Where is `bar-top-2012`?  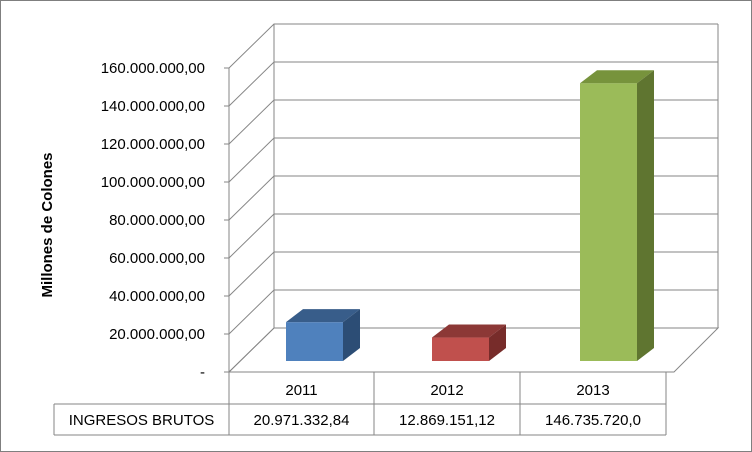 bar-top-2012 is located at coordinates (469, 331).